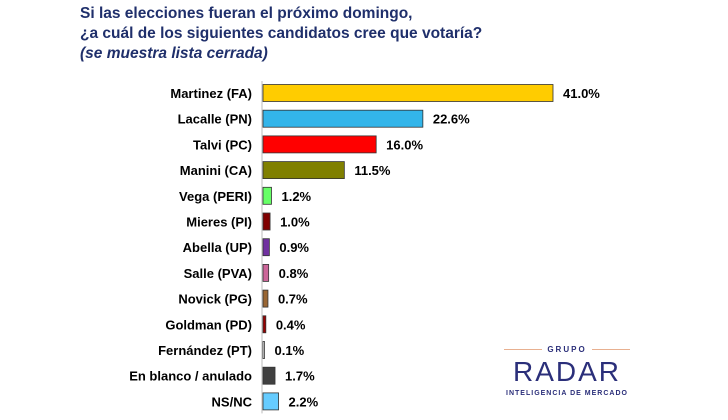 The width and height of the screenshot is (728, 420). What do you see at coordinates (218, 273) in the screenshot?
I see `category-label: Salle (PVA)` at bounding box center [218, 273].